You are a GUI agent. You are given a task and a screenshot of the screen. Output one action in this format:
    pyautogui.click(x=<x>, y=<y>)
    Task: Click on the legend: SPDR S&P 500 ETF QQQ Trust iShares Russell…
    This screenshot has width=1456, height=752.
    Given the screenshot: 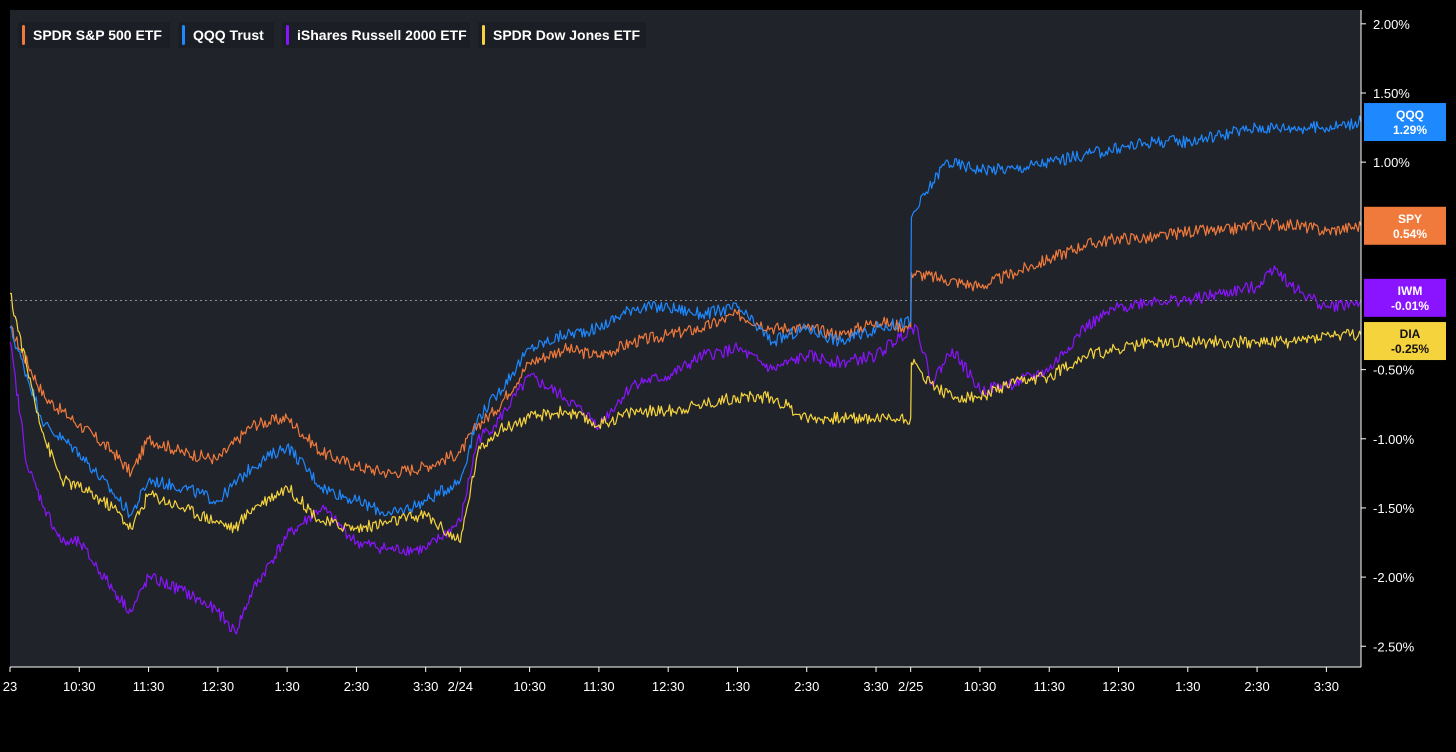 What is the action you would take?
    pyautogui.click(x=332, y=35)
    